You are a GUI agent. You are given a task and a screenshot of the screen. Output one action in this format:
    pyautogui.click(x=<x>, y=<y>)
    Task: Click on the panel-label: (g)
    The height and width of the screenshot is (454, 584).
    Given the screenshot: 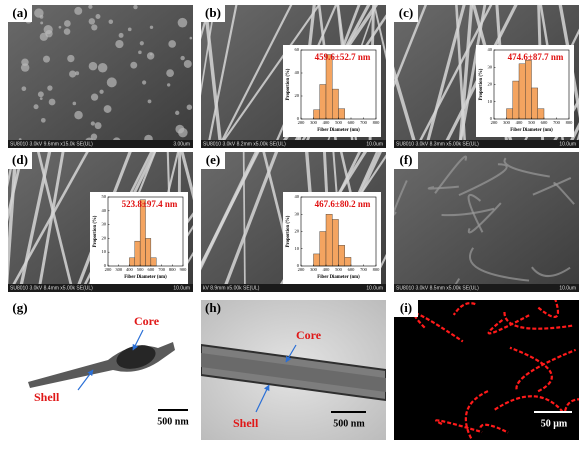 What is the action you would take?
    pyautogui.click(x=19, y=307)
    